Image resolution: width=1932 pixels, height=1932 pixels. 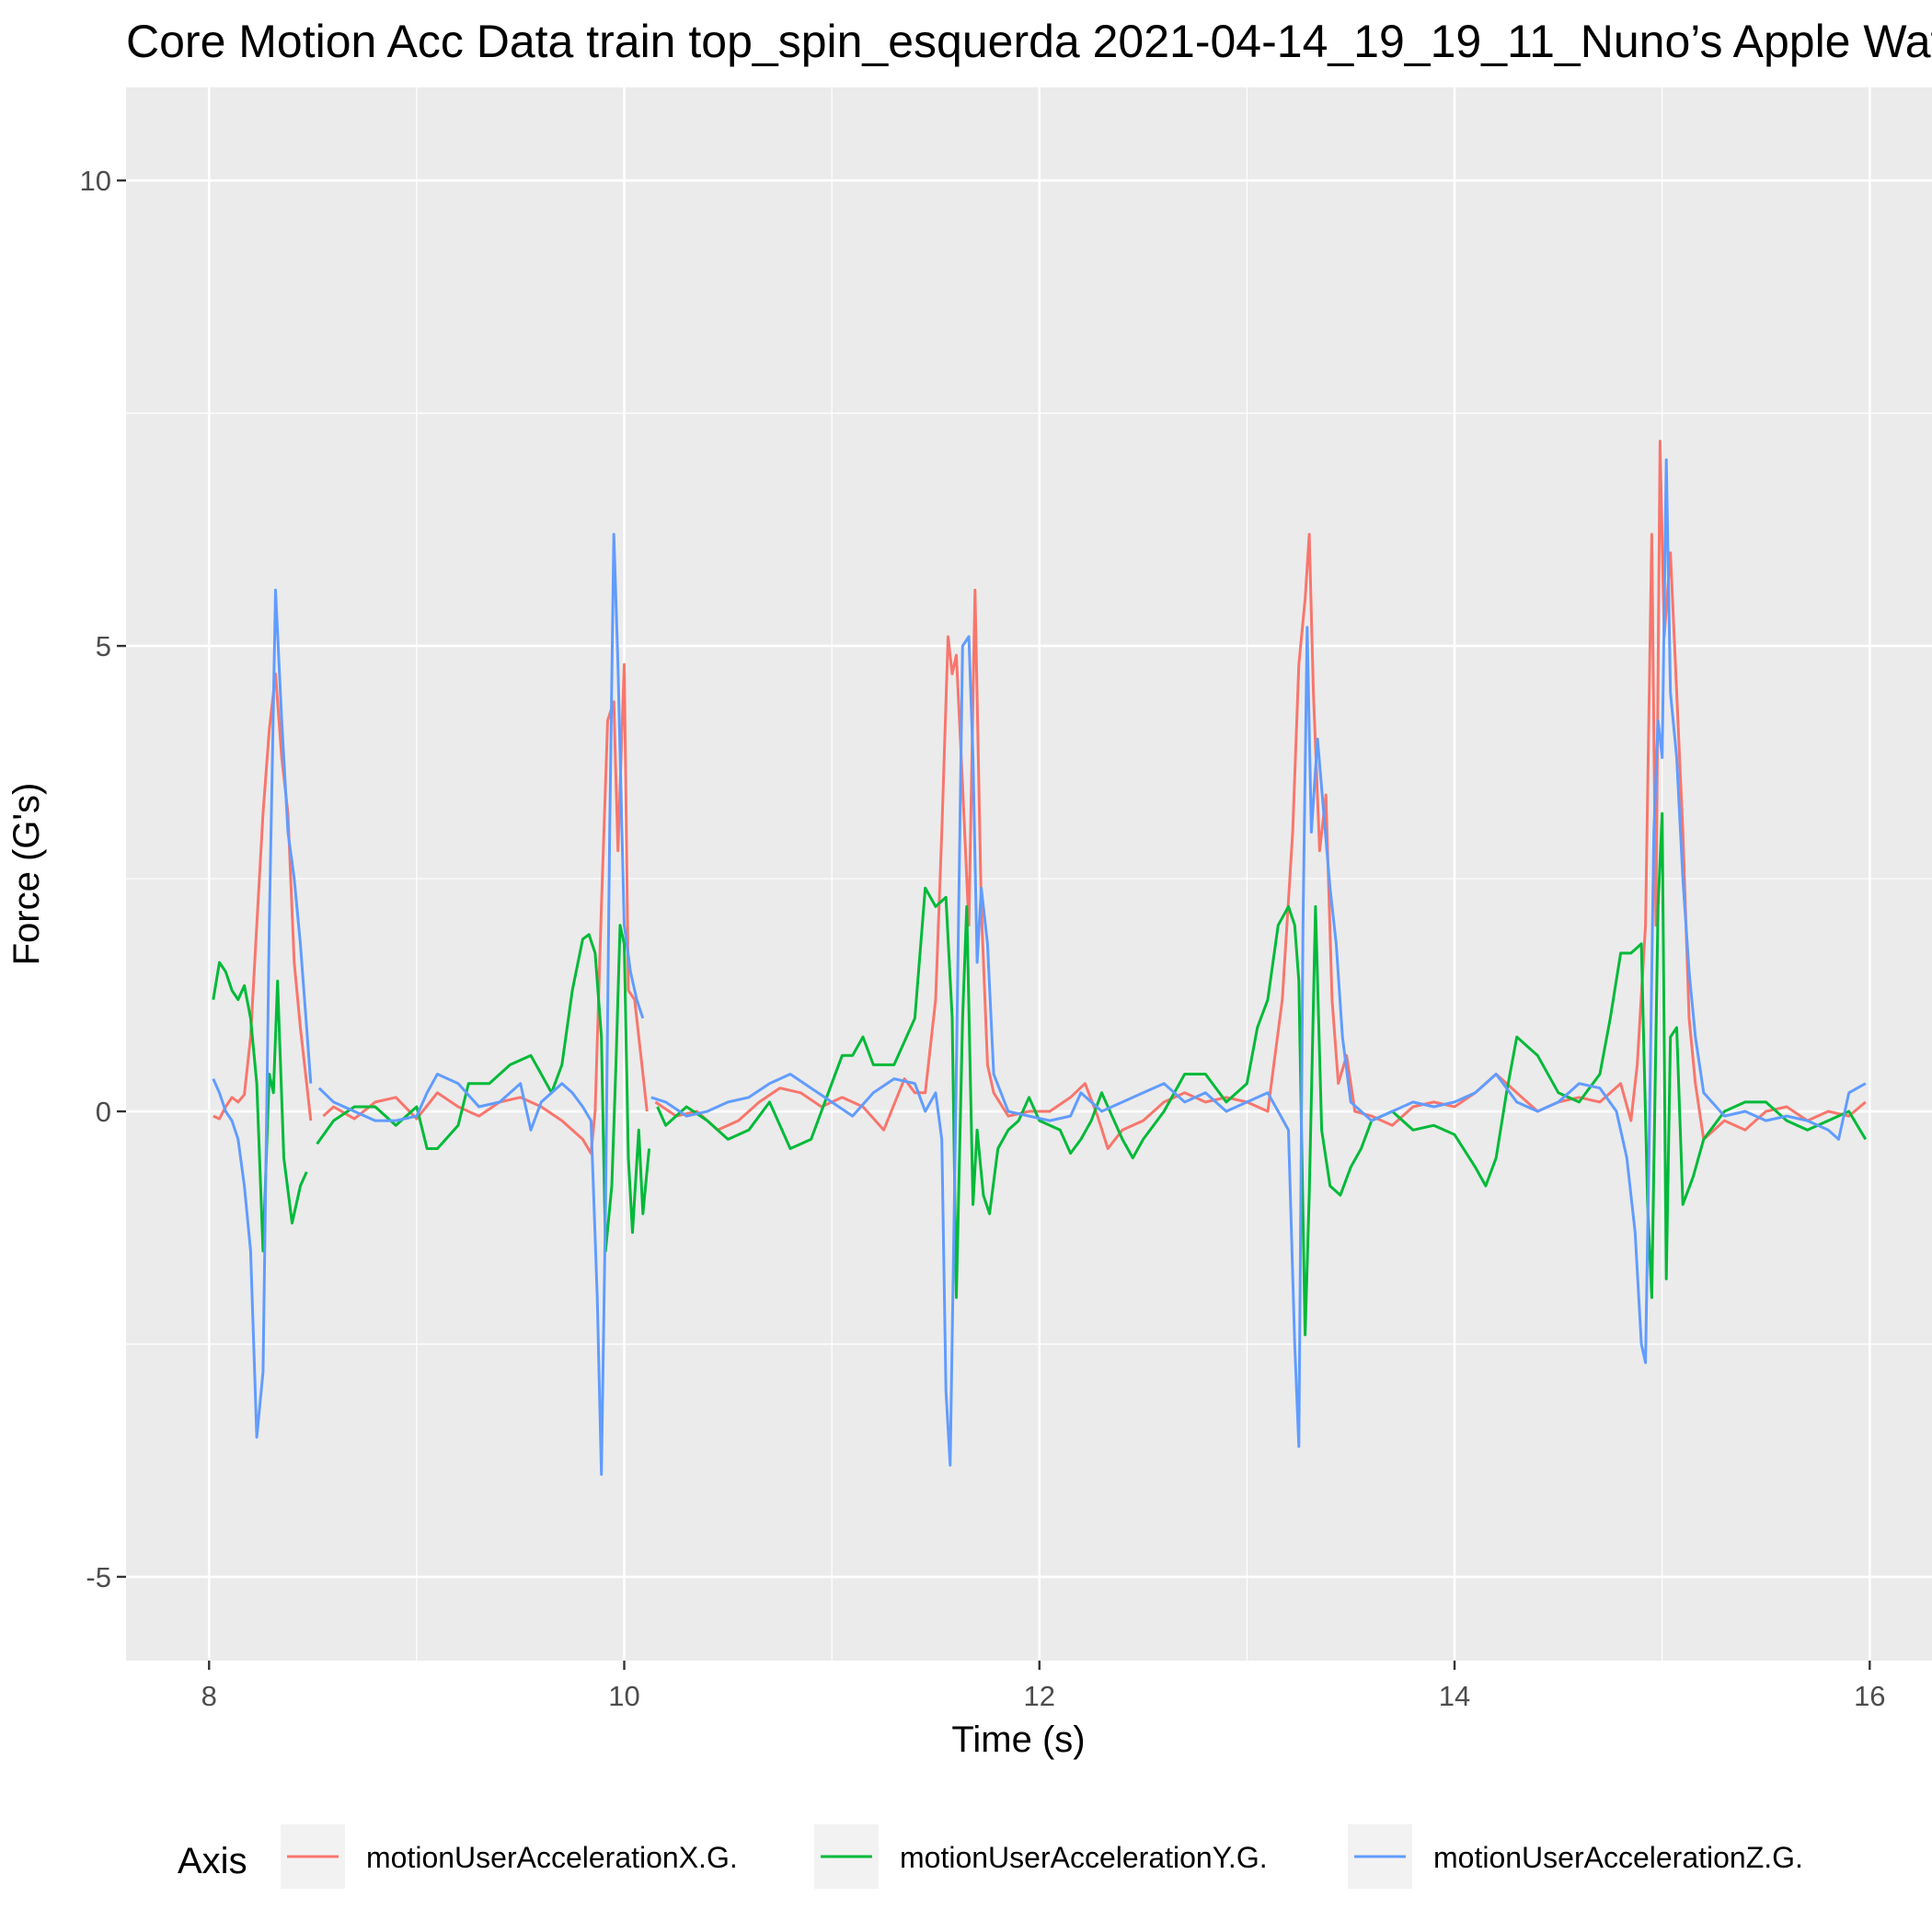 What do you see at coordinates (98, 1577) in the screenshot?
I see `y-tick-label: -5` at bounding box center [98, 1577].